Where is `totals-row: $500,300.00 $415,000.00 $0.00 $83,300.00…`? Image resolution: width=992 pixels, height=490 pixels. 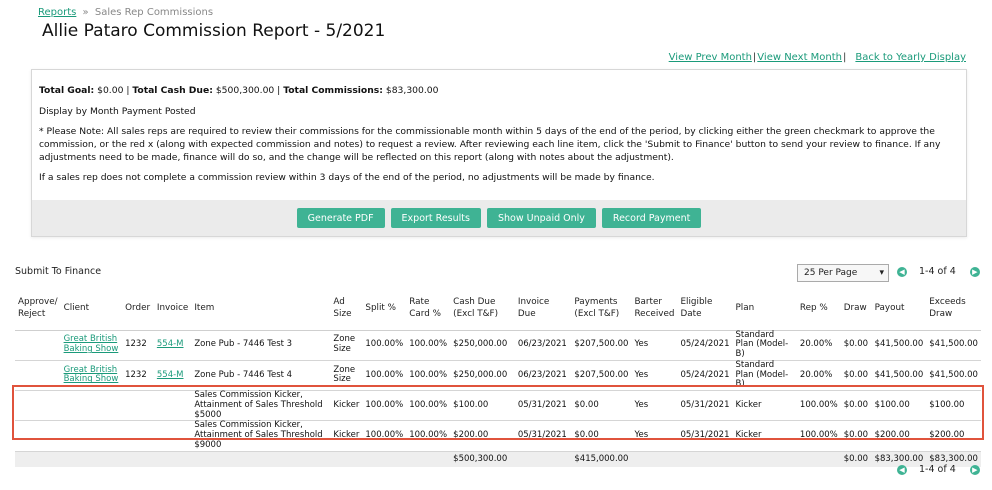
totals-row: $500,300.00 $415,000.00 $0.00 $83,300.00… is located at coordinates (498, 459).